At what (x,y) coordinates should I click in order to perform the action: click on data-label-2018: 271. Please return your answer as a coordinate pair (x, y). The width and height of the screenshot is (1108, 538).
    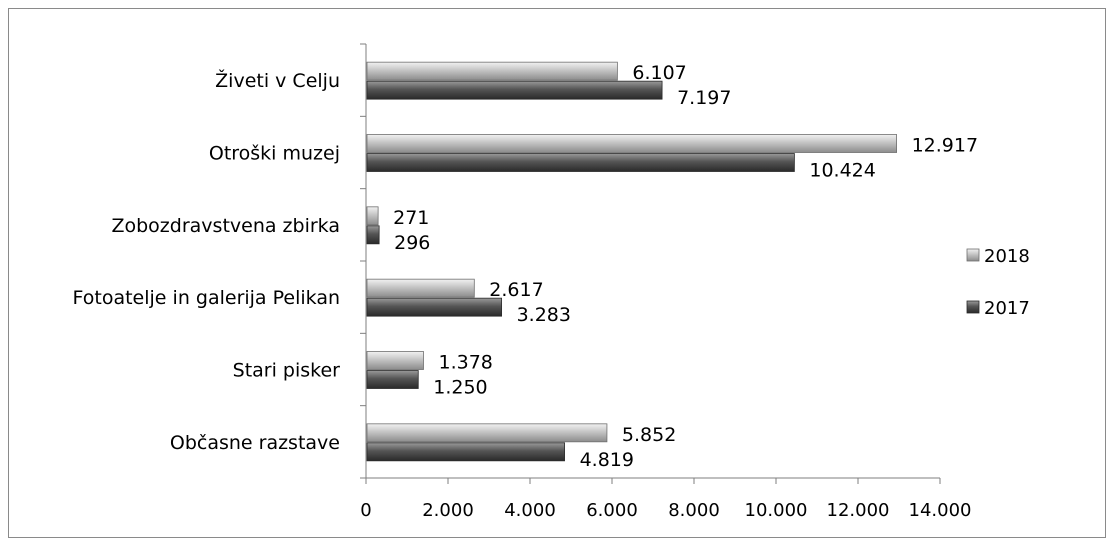
    Looking at the image, I should click on (411, 218).